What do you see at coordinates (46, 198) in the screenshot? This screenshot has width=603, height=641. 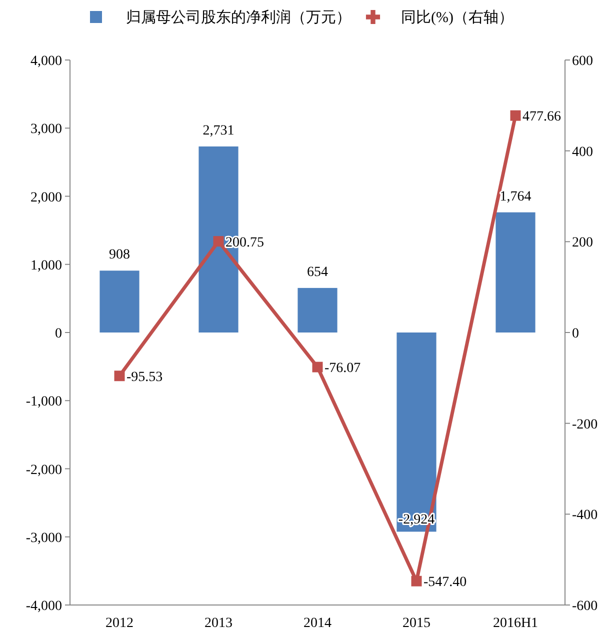 I see `y-tick-label: 2,000` at bounding box center [46, 198].